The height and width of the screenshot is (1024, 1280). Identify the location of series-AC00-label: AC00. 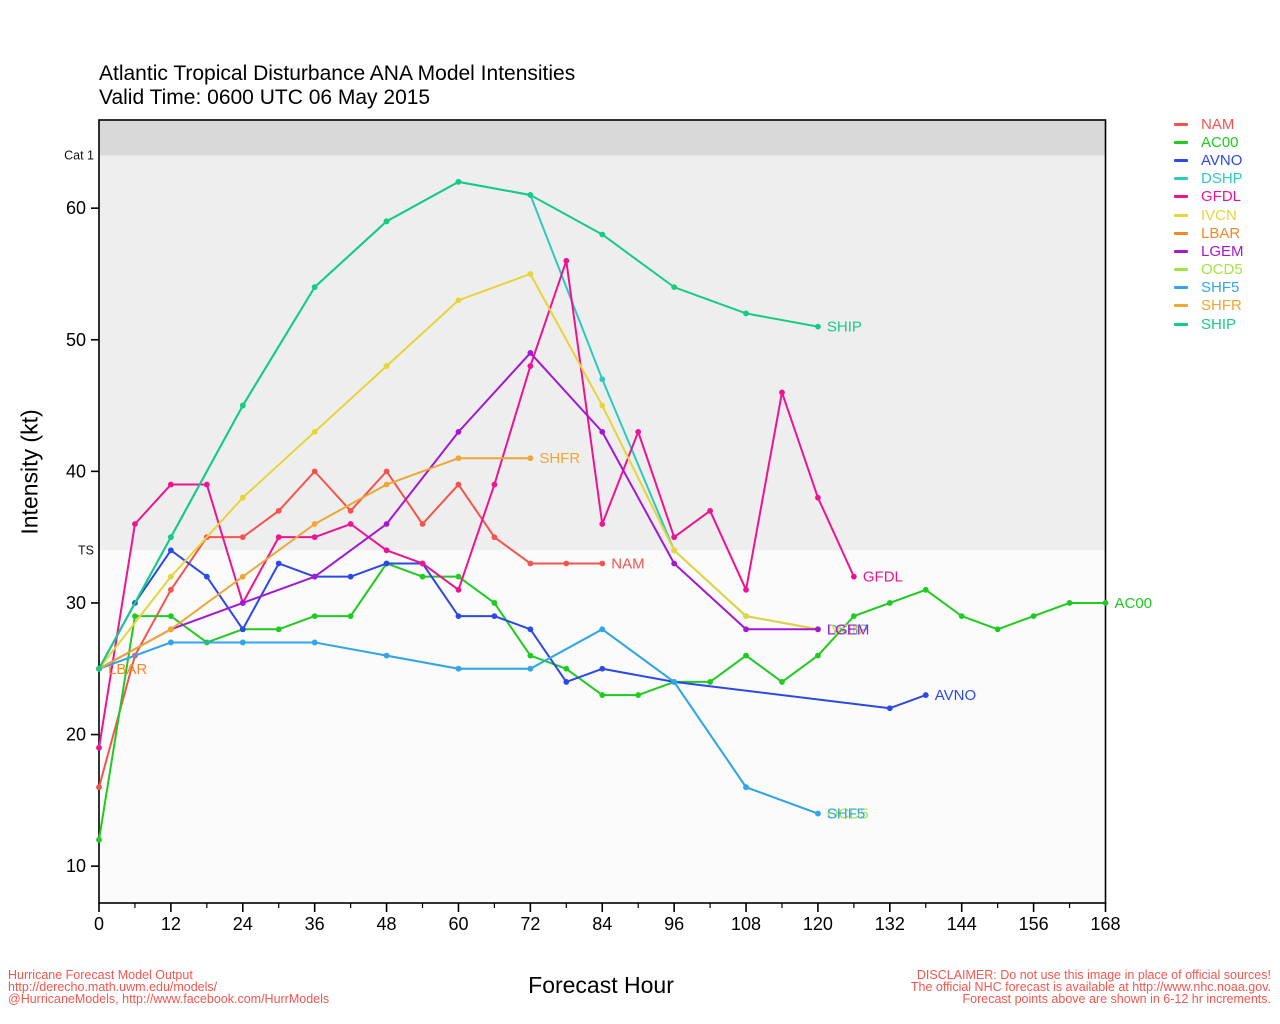
(1134, 603).